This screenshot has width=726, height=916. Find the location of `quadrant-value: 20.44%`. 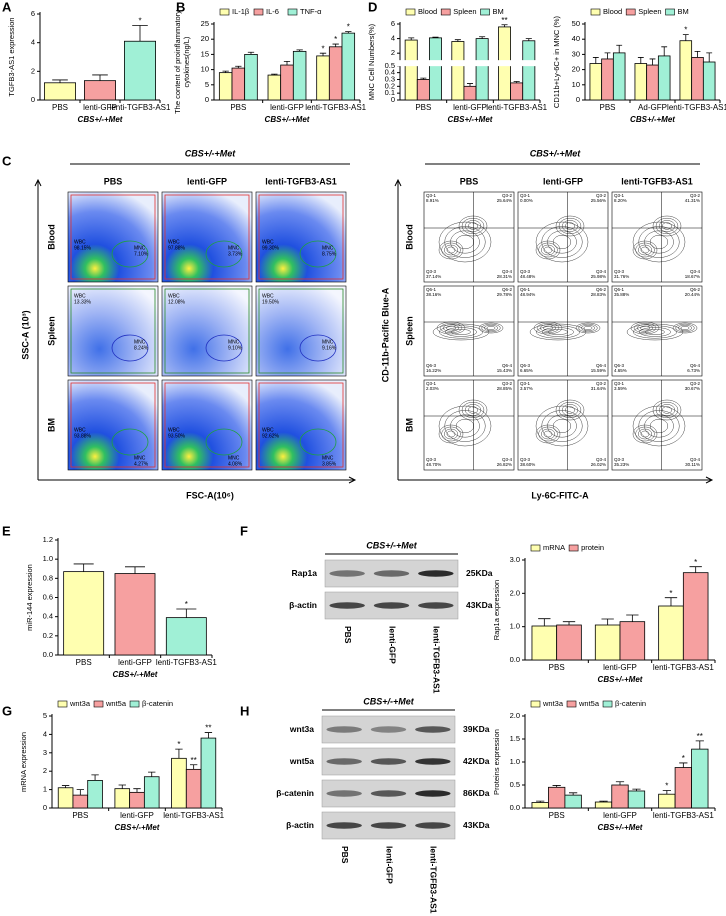

quadrant-value: 20.44% is located at coordinates (692, 294).